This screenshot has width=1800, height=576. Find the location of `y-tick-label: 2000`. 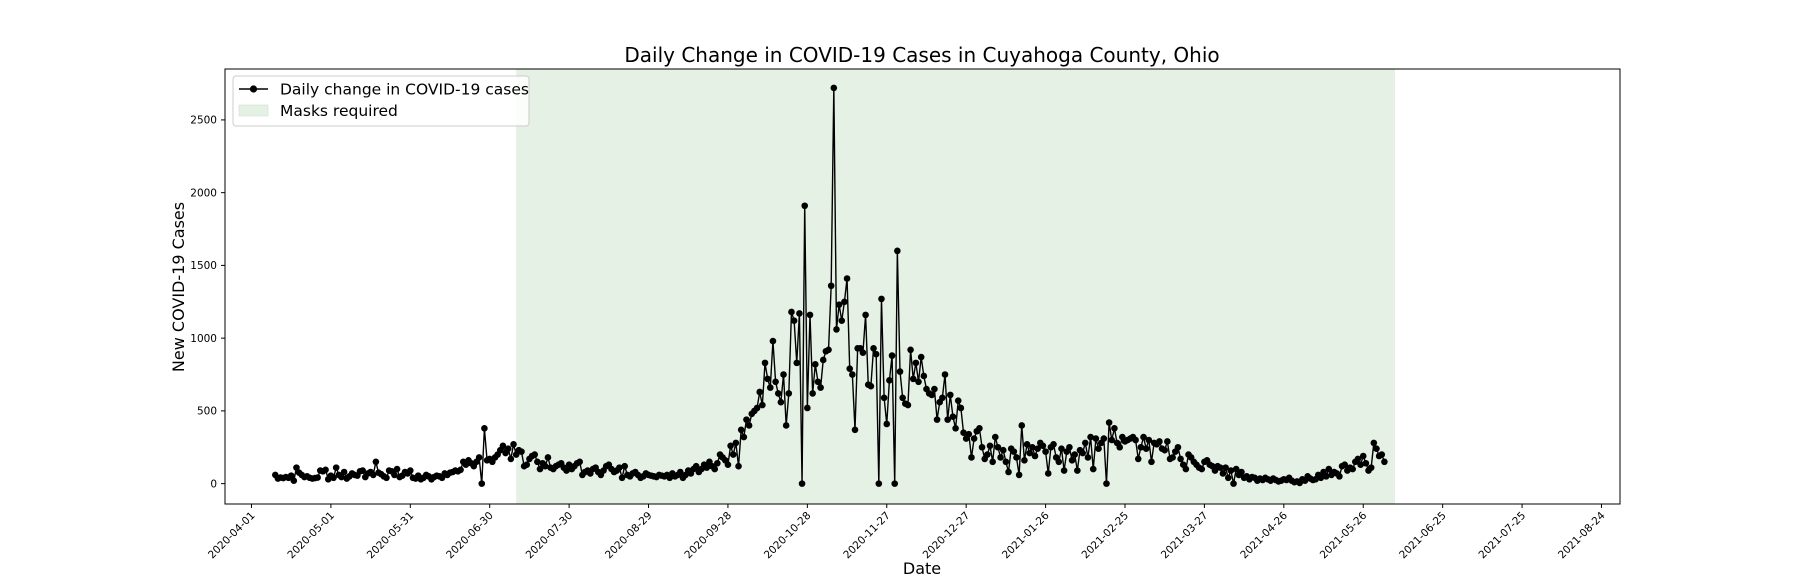

y-tick-label: 2000 is located at coordinates (203, 193).